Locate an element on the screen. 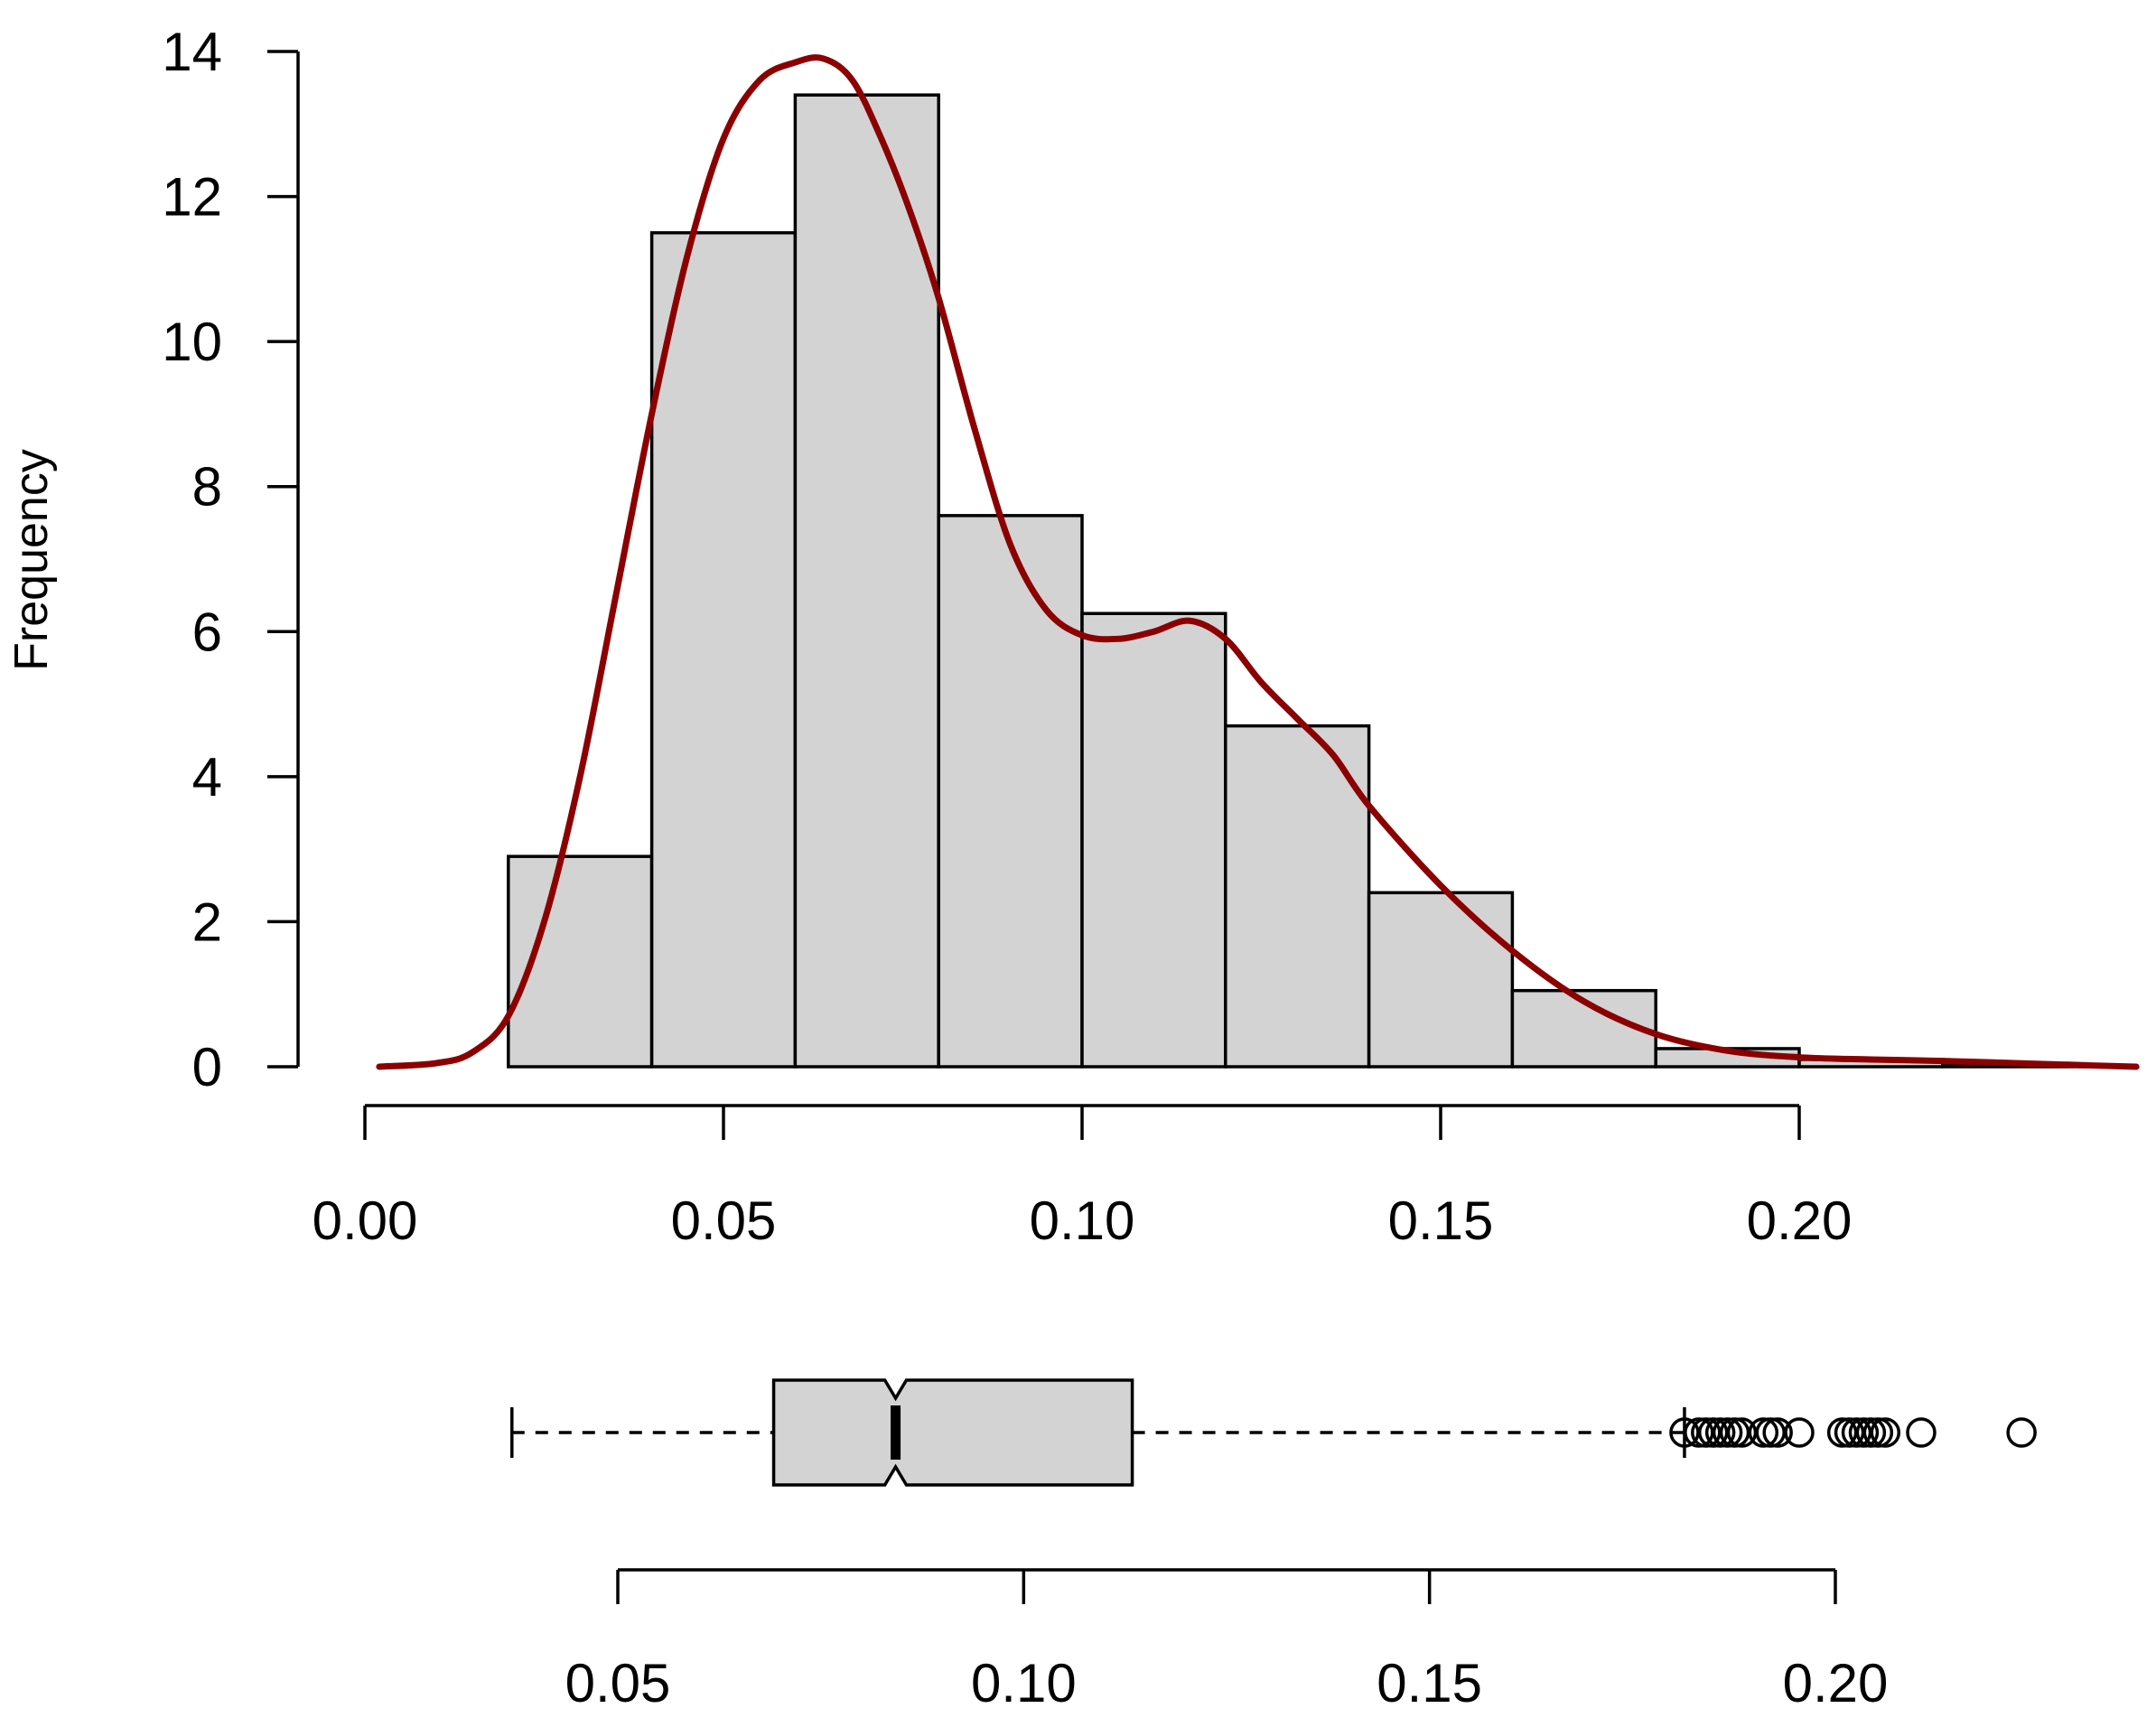  boxplot-panel: 0.05 0.10 0.15 0.20 is located at coordinates (1273, 1545).